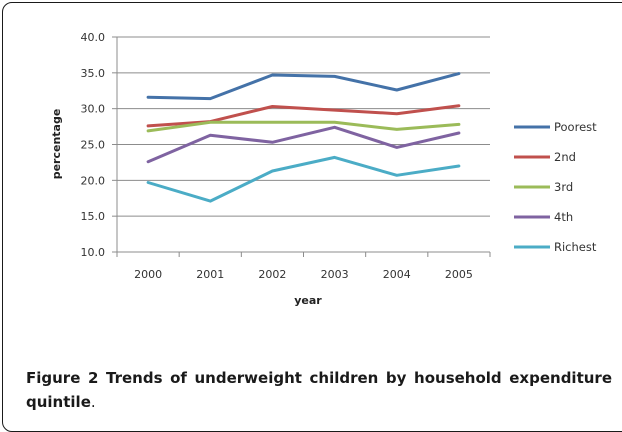  What do you see at coordinates (93, 73) in the screenshot?
I see `y-tick-label: 35.0` at bounding box center [93, 73].